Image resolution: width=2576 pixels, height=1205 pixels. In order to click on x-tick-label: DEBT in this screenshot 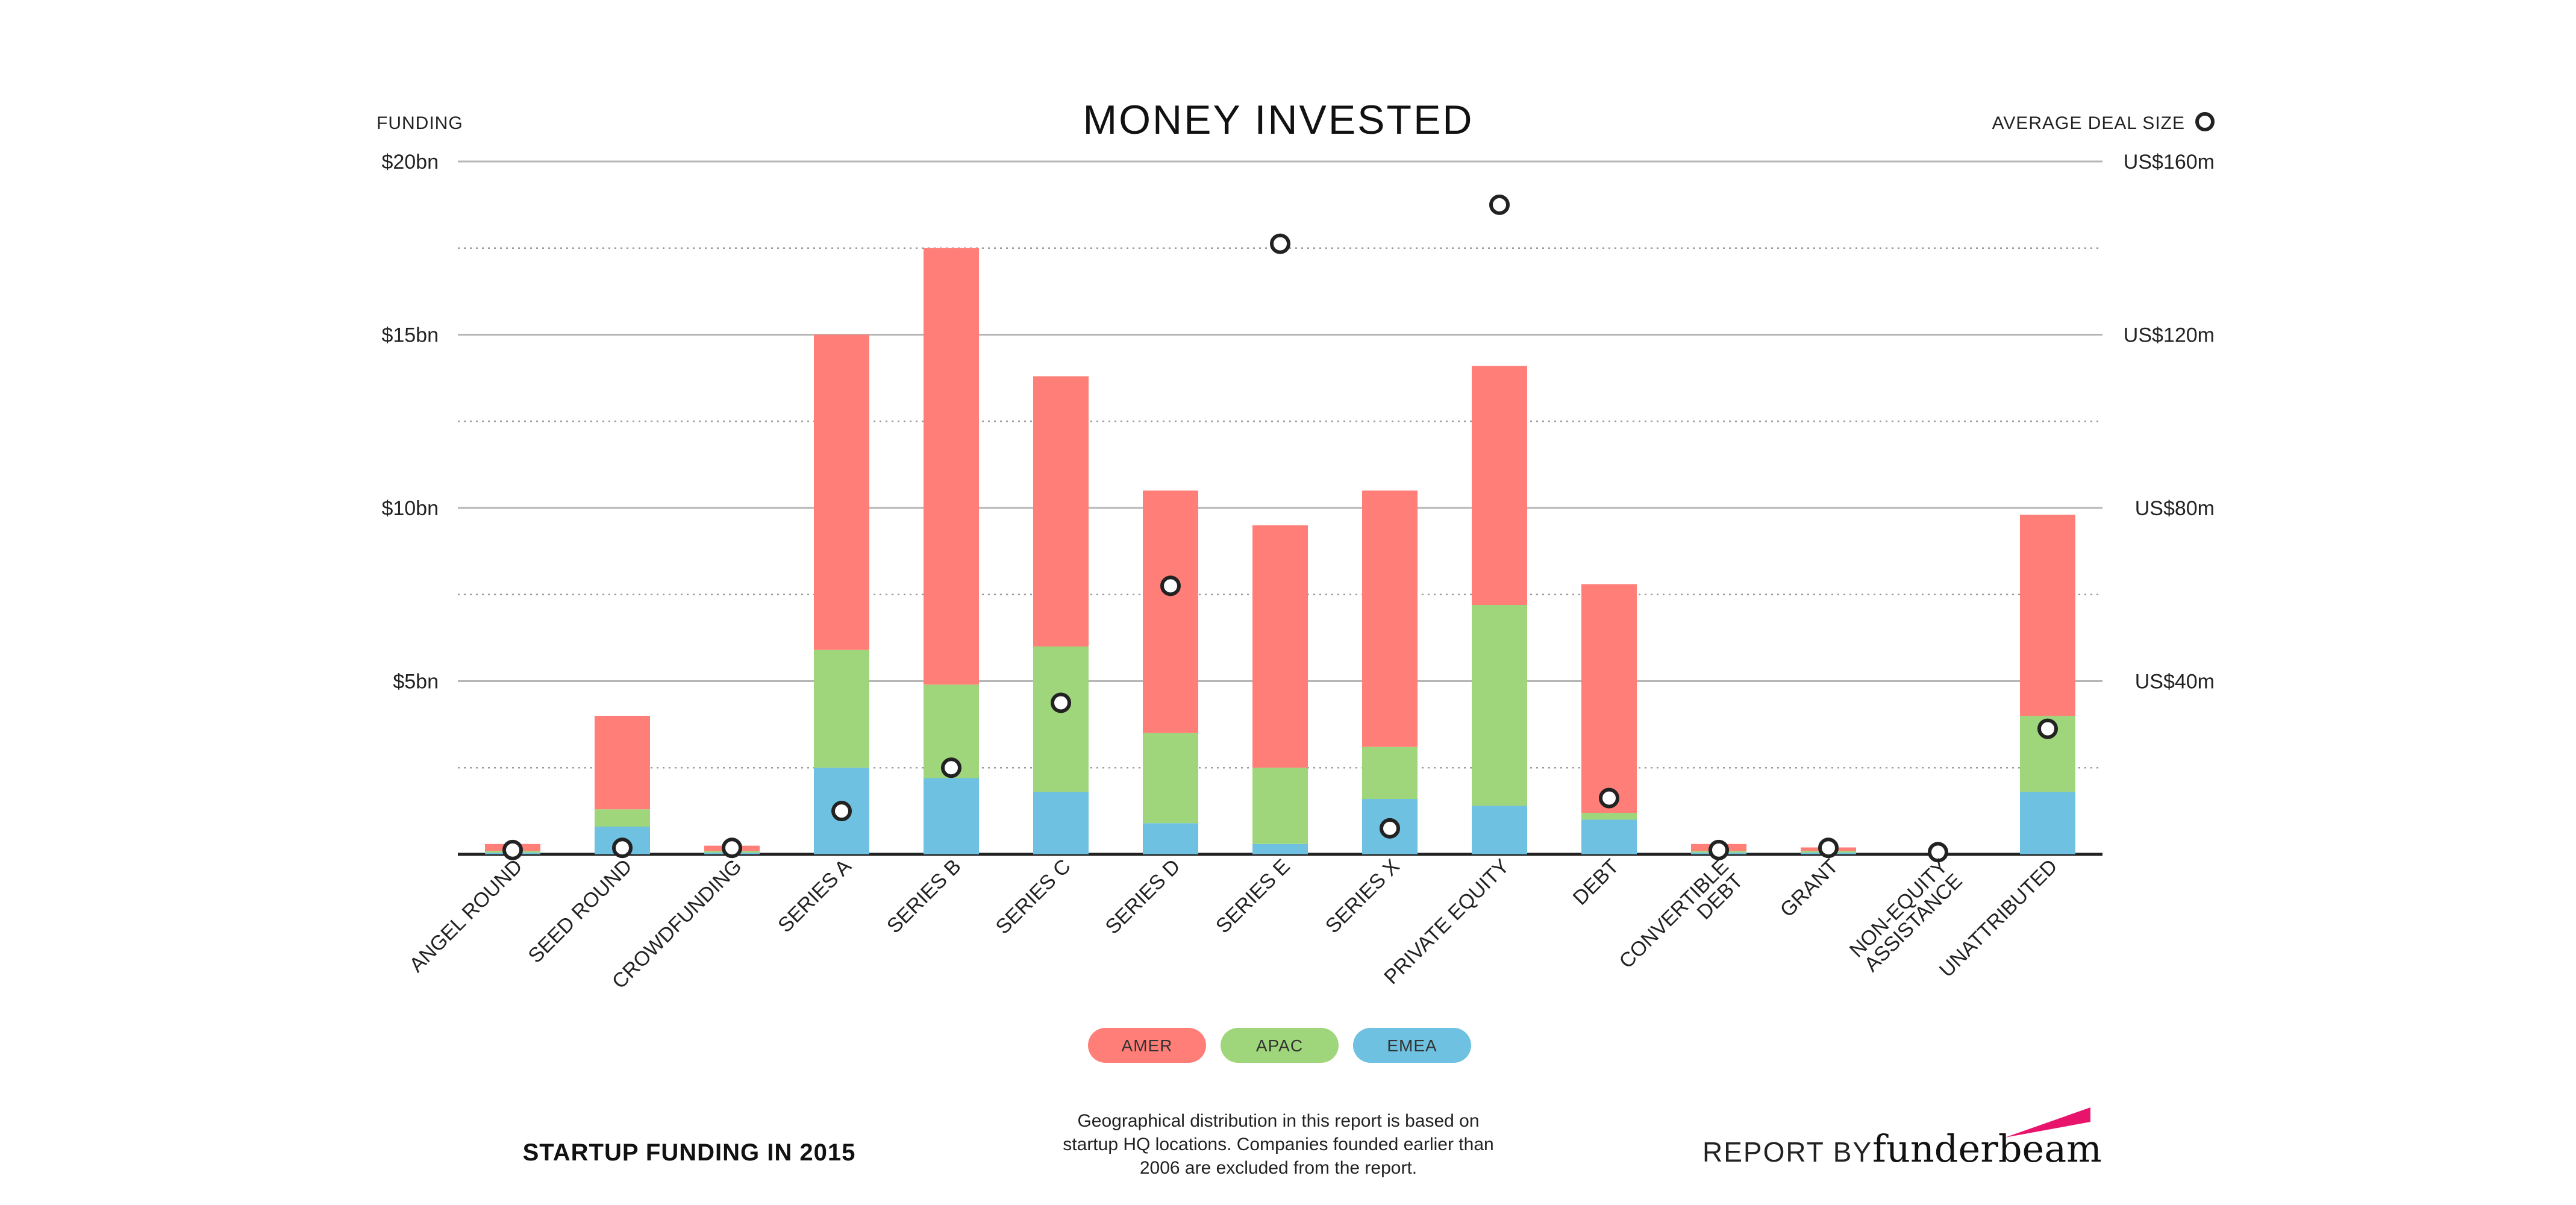, I will do `click(1597, 883)`.